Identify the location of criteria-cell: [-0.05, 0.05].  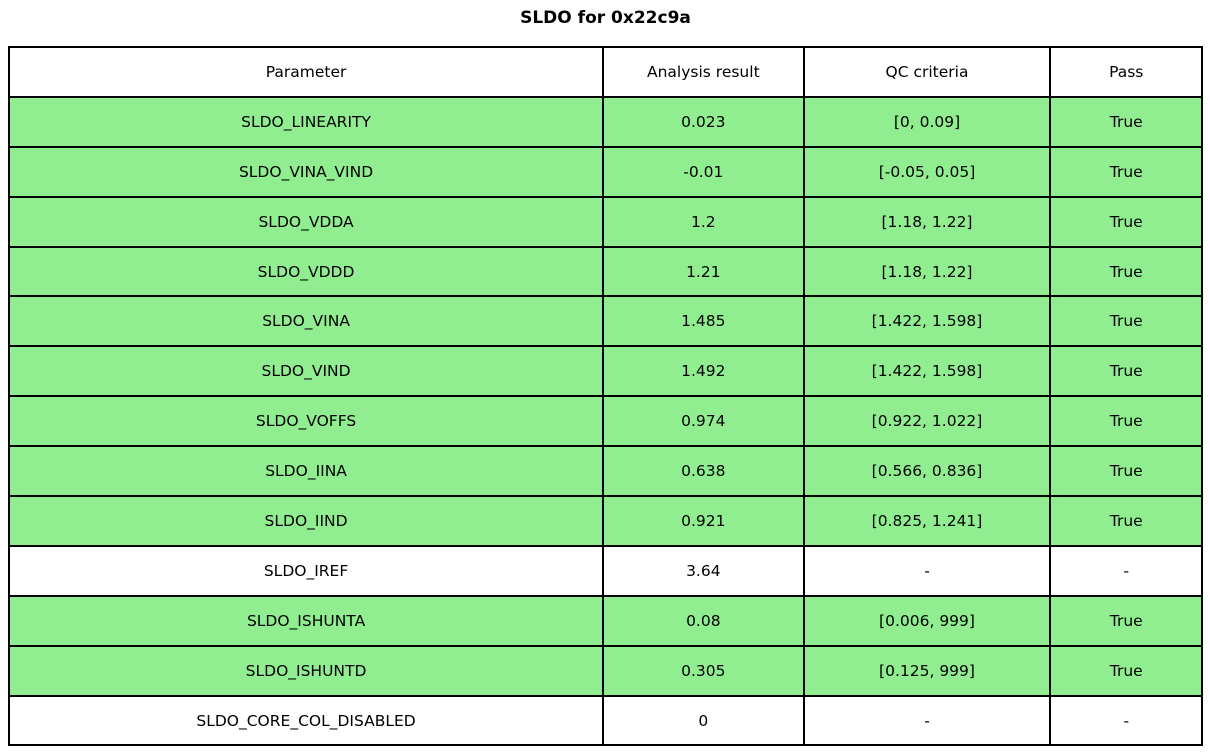
(927, 171).